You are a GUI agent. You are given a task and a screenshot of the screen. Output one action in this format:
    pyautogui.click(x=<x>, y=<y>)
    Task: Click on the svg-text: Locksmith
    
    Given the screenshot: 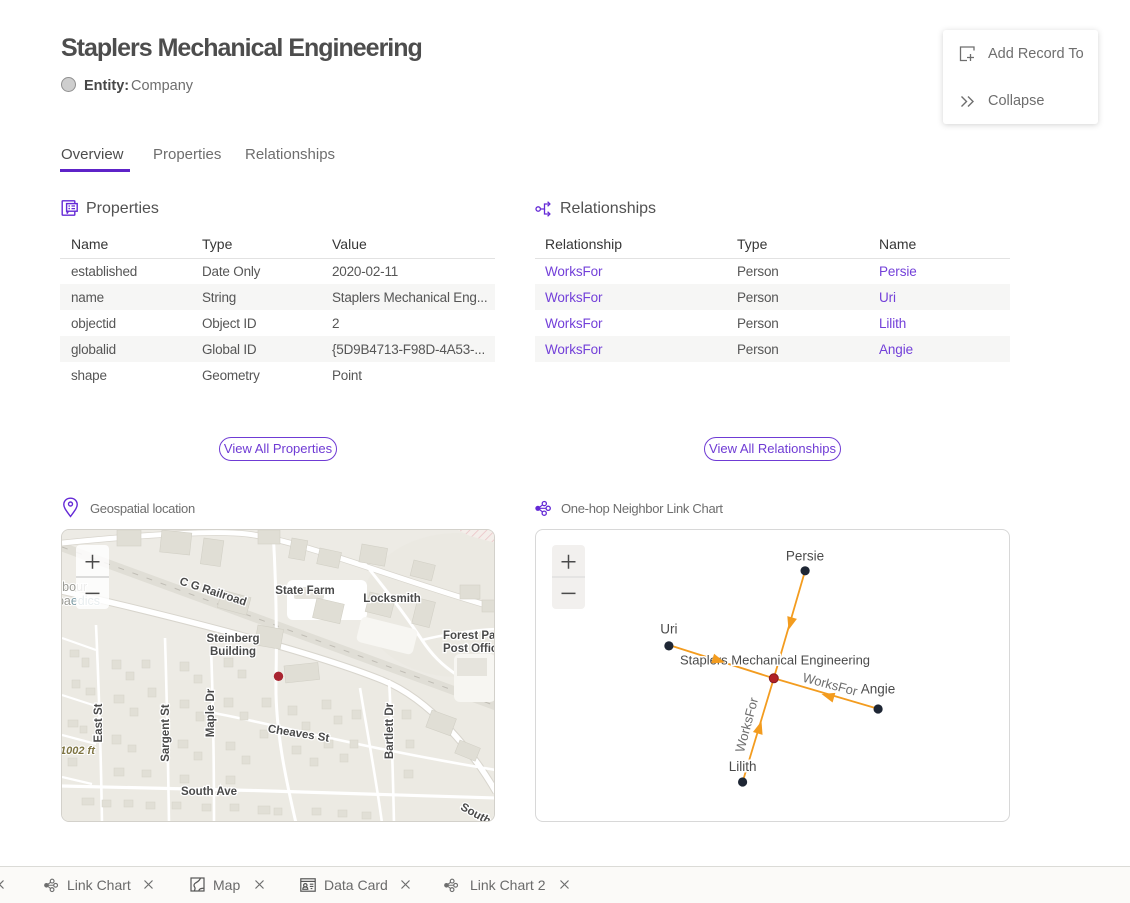 What is the action you would take?
    pyautogui.click(x=392, y=599)
    